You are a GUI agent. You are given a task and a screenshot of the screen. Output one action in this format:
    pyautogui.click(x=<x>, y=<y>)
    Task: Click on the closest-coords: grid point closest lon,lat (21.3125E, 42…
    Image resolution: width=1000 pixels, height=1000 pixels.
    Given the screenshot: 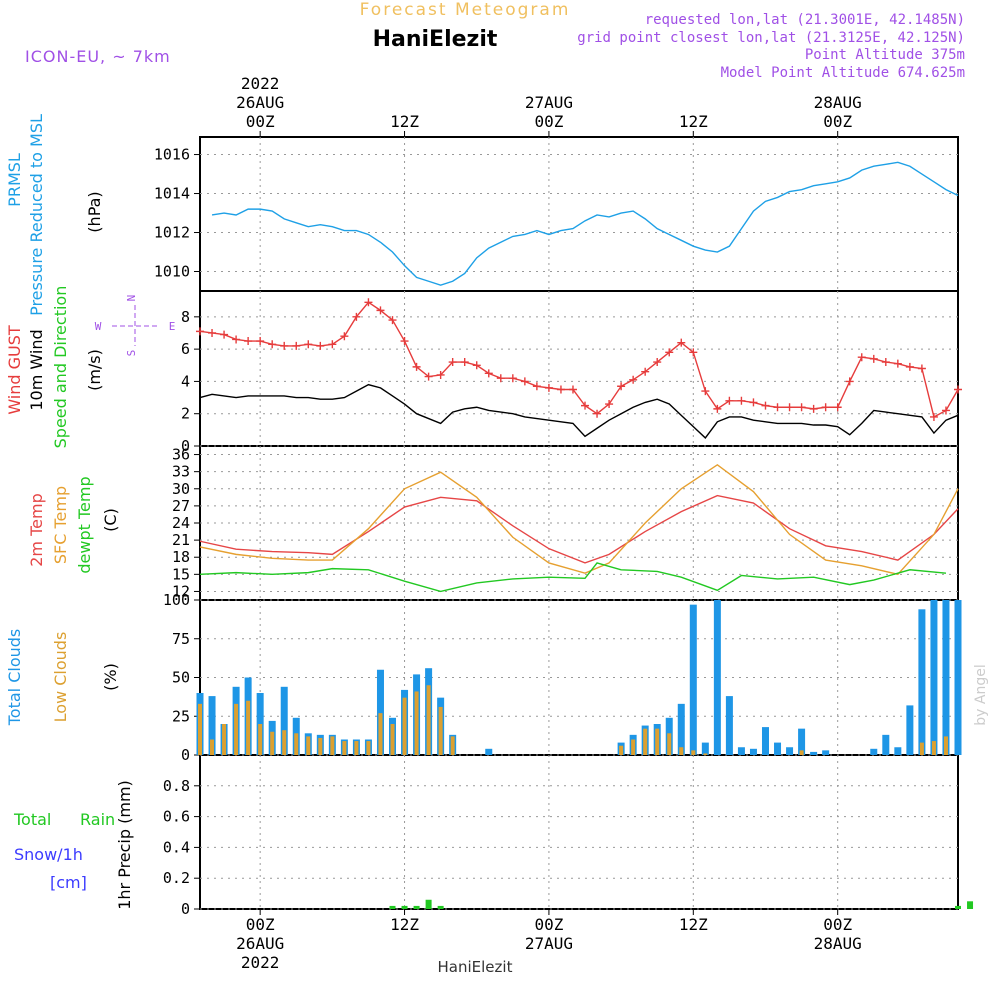 What is the action you would take?
    pyautogui.click(x=771, y=38)
    